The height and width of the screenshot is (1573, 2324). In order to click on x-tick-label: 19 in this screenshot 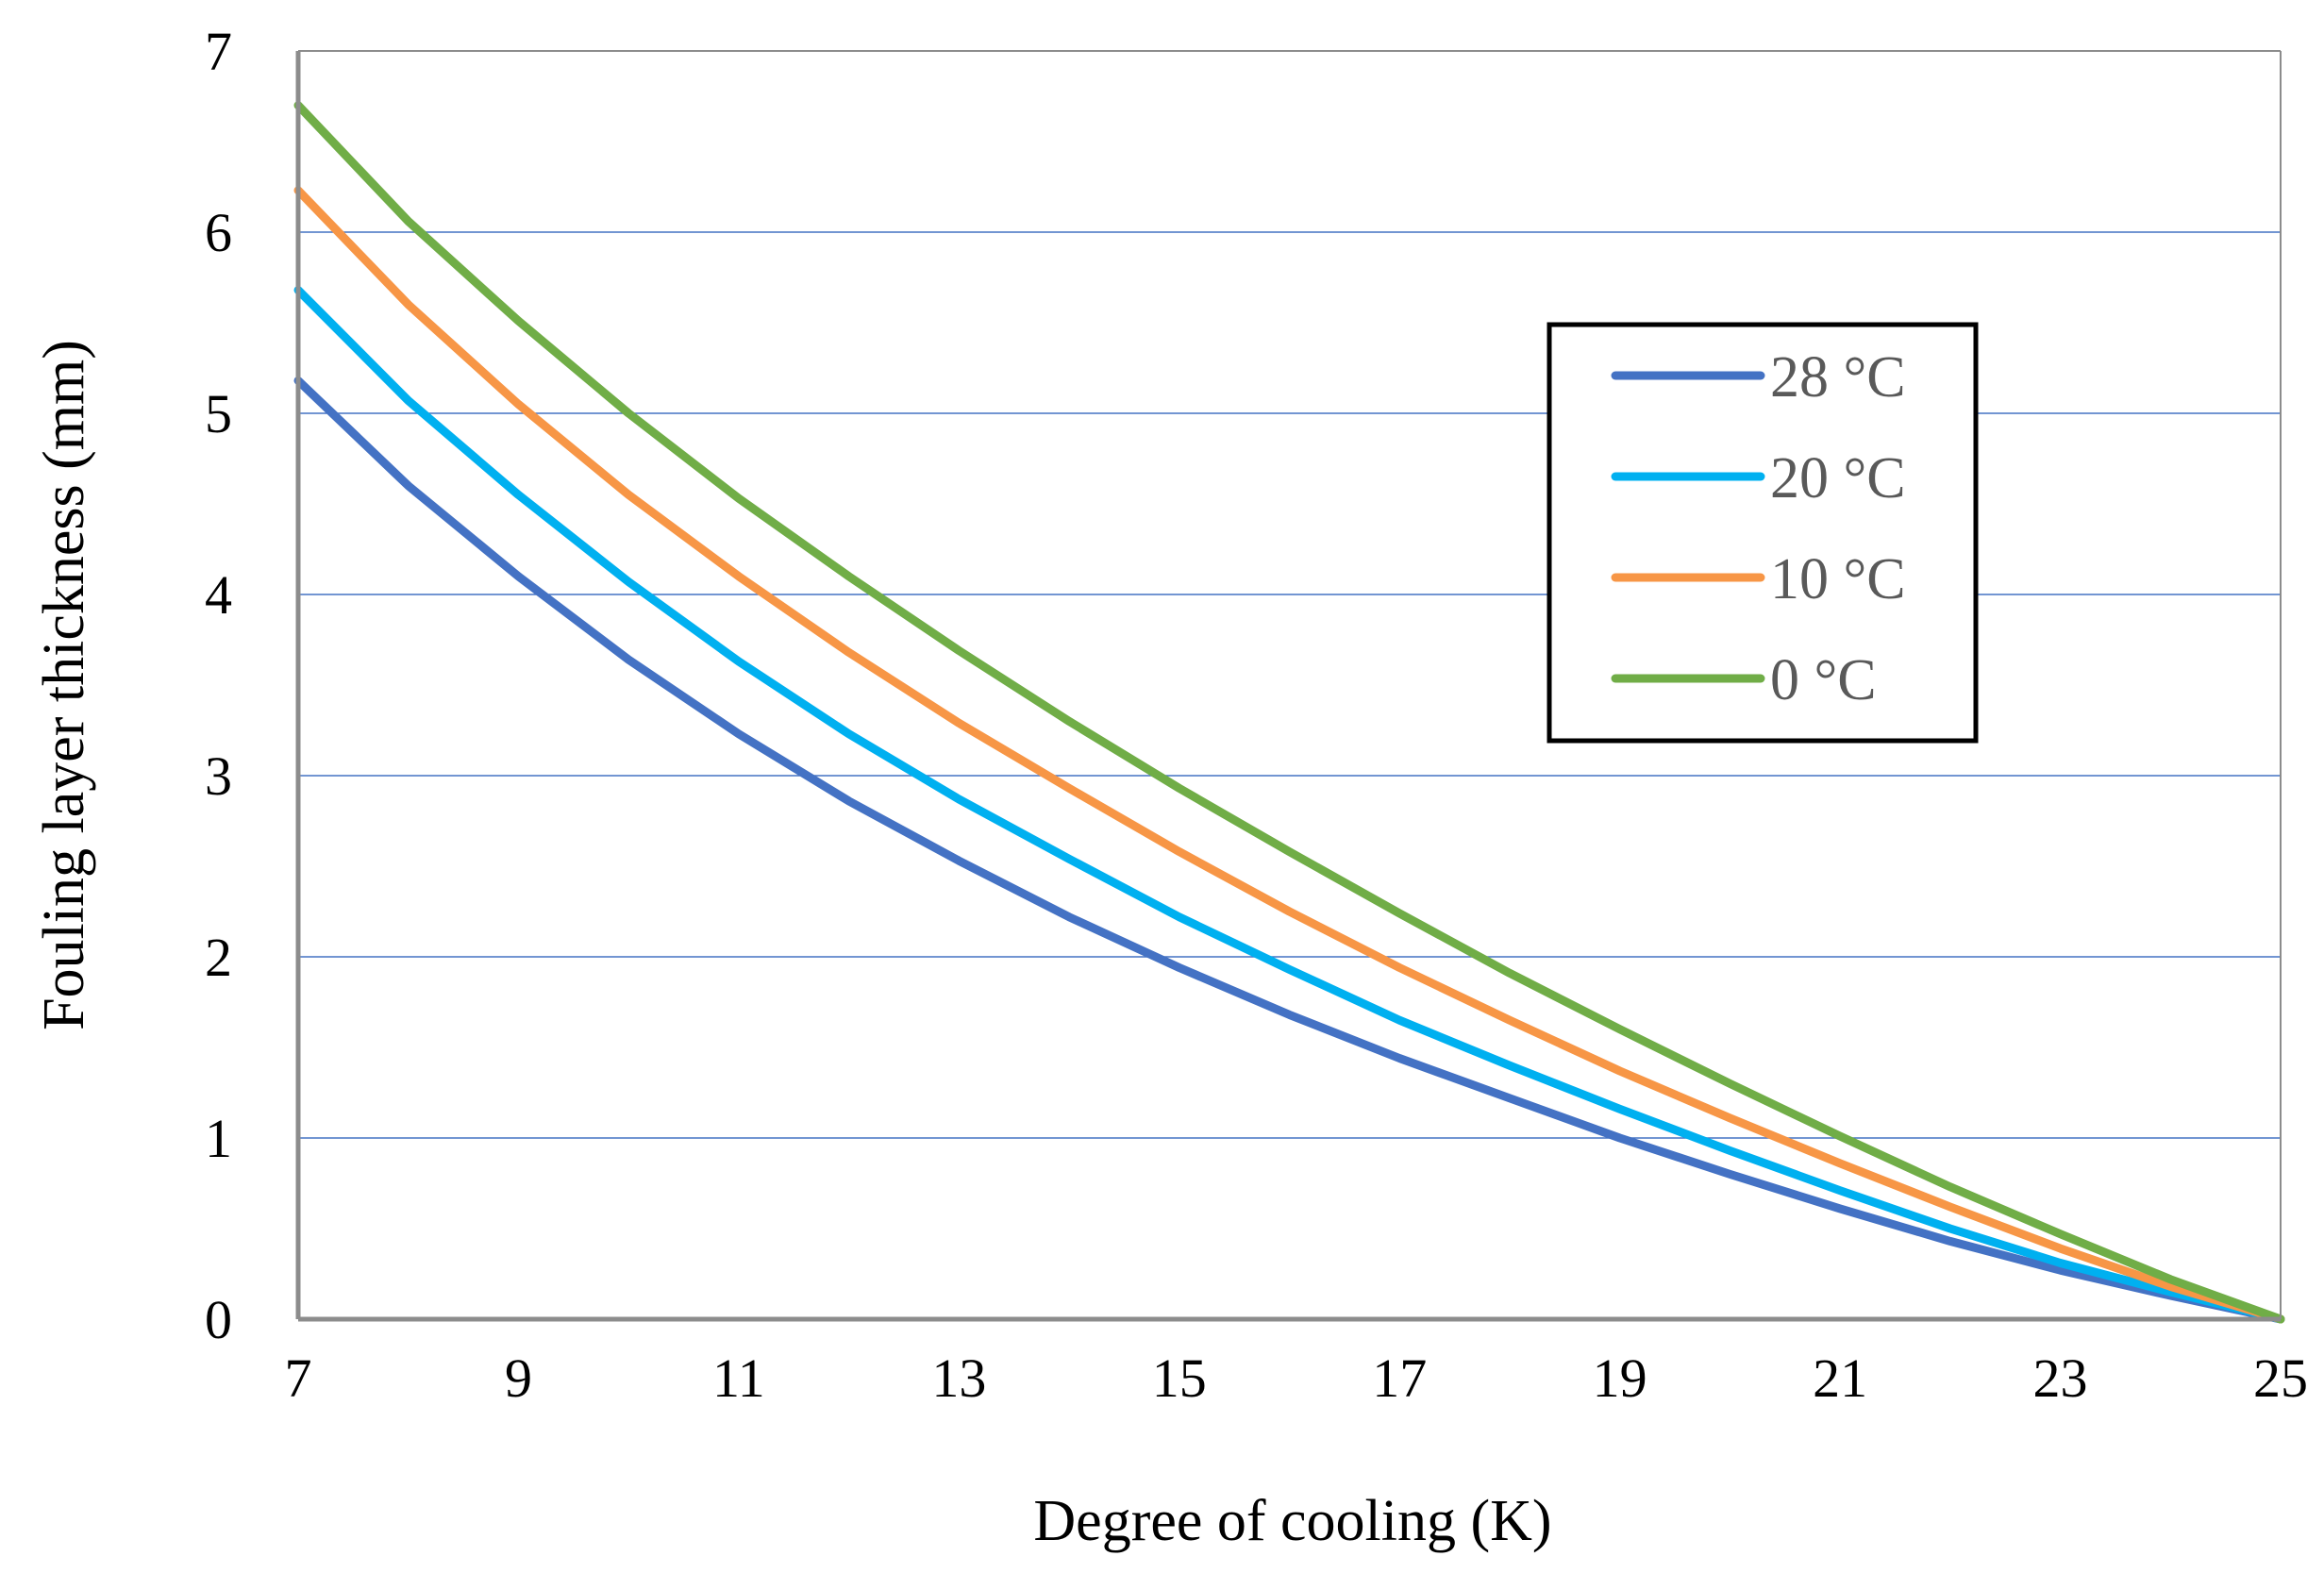, I will do `click(1620, 1378)`.